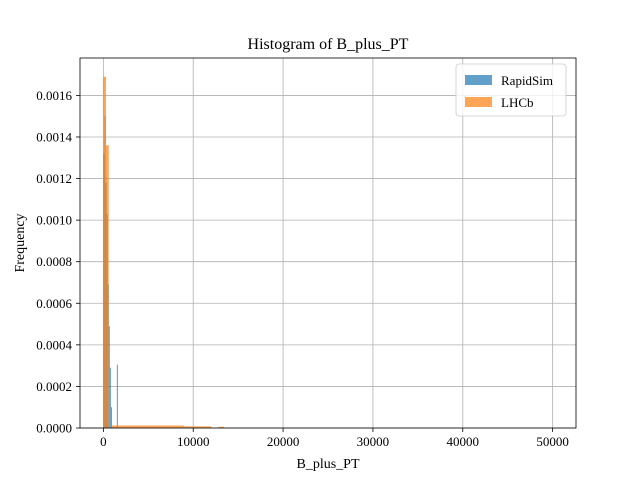 The height and width of the screenshot is (480, 640). Describe the element at coordinates (54, 178) in the screenshot. I see `y-tick-label: 0.0012` at that location.